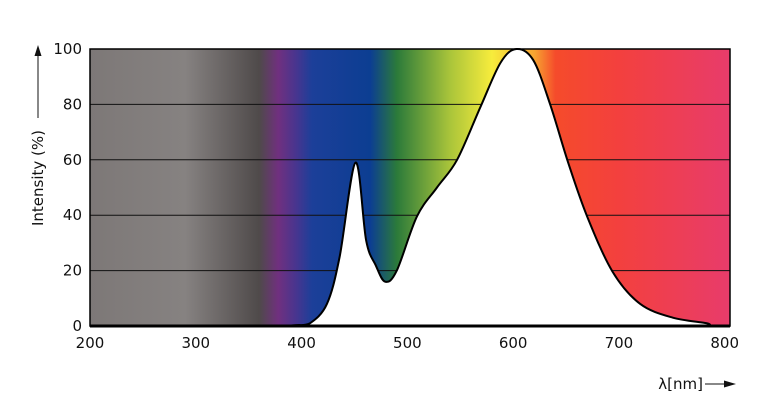 This screenshot has height=404, width=776. What do you see at coordinates (72, 215) in the screenshot?
I see `y-tick-label: 40` at bounding box center [72, 215].